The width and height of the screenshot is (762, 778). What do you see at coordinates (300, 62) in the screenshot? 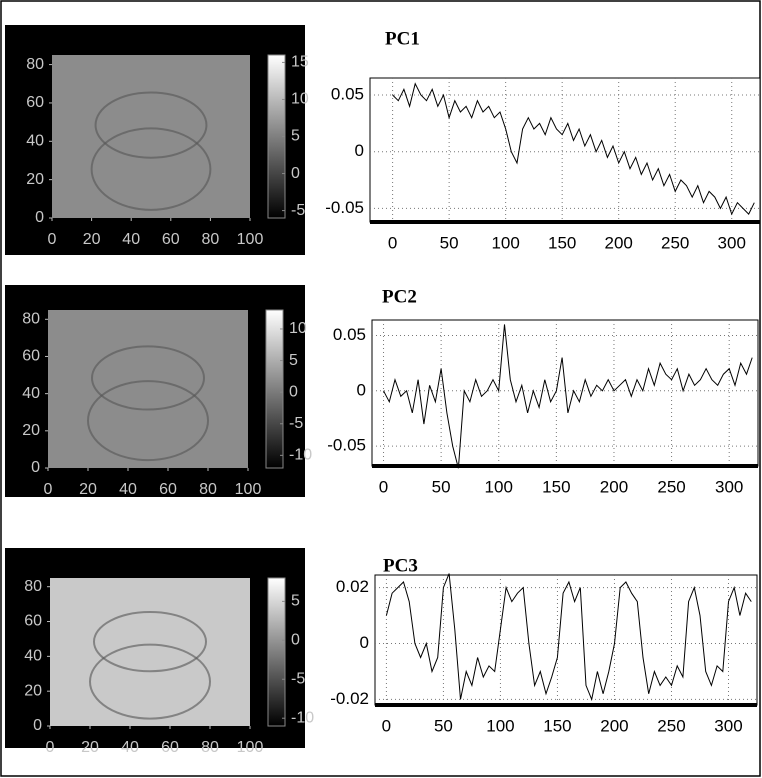
I see `colorbar-tick-label: 15` at bounding box center [300, 62].